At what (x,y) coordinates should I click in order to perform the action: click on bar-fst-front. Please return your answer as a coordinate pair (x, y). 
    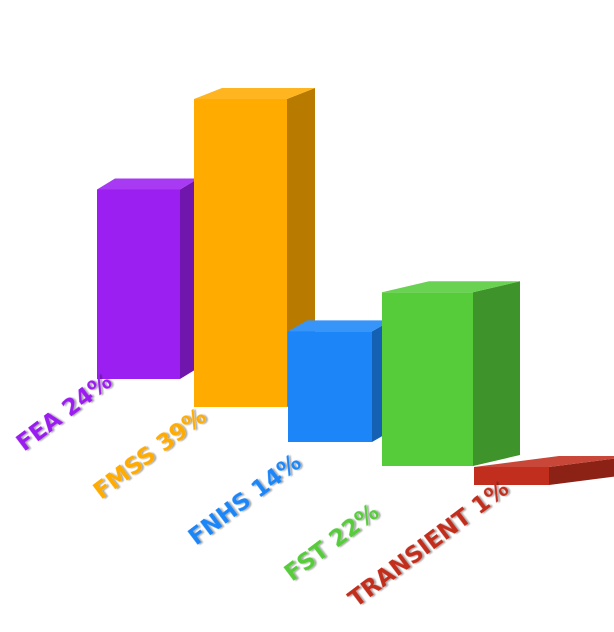
    Looking at the image, I should click on (427, 379).